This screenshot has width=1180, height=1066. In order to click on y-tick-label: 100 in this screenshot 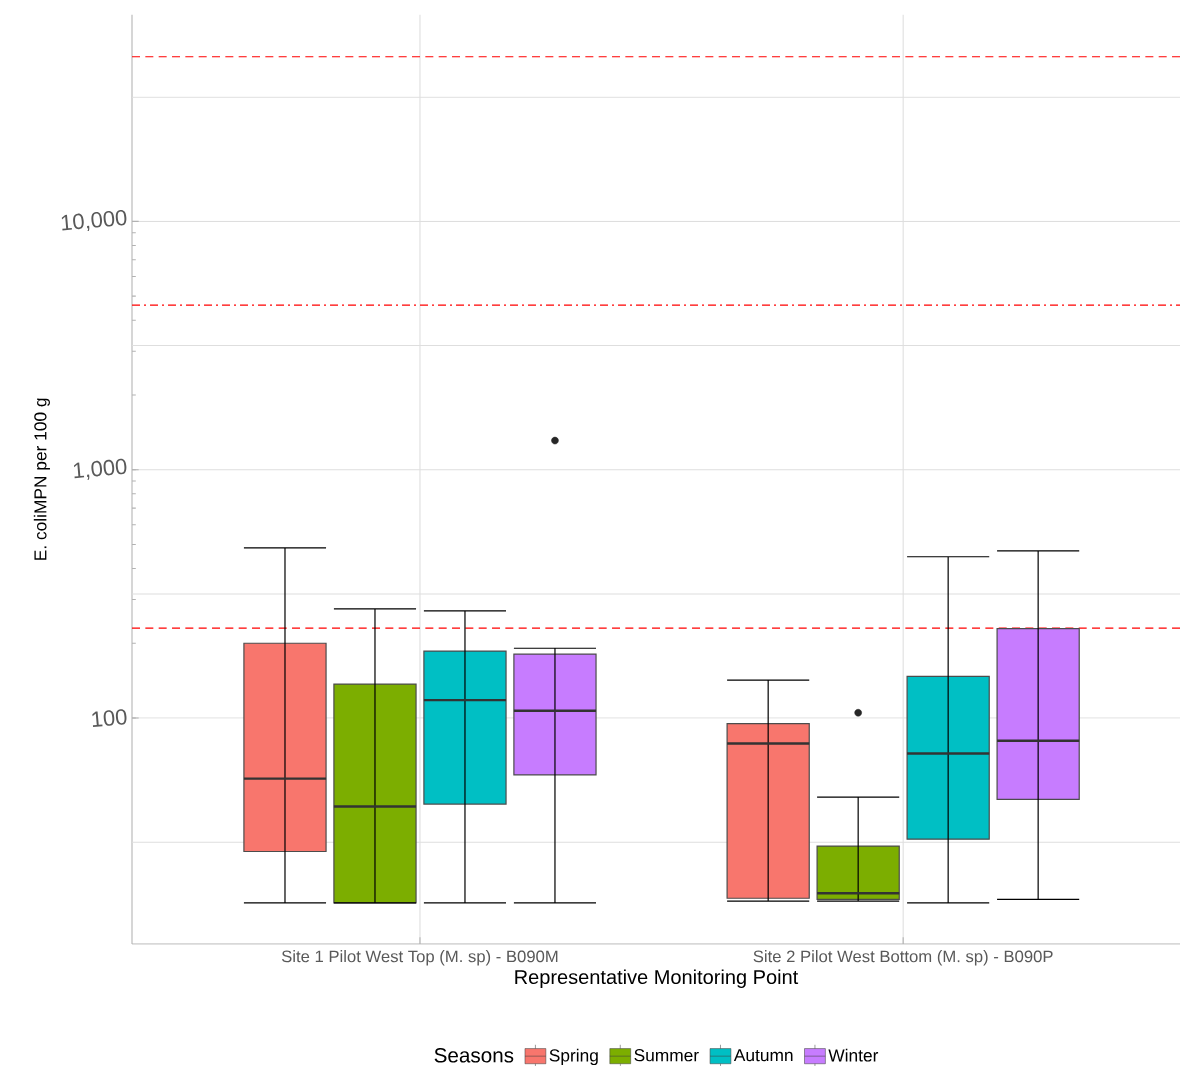, I will do `click(109, 718)`.